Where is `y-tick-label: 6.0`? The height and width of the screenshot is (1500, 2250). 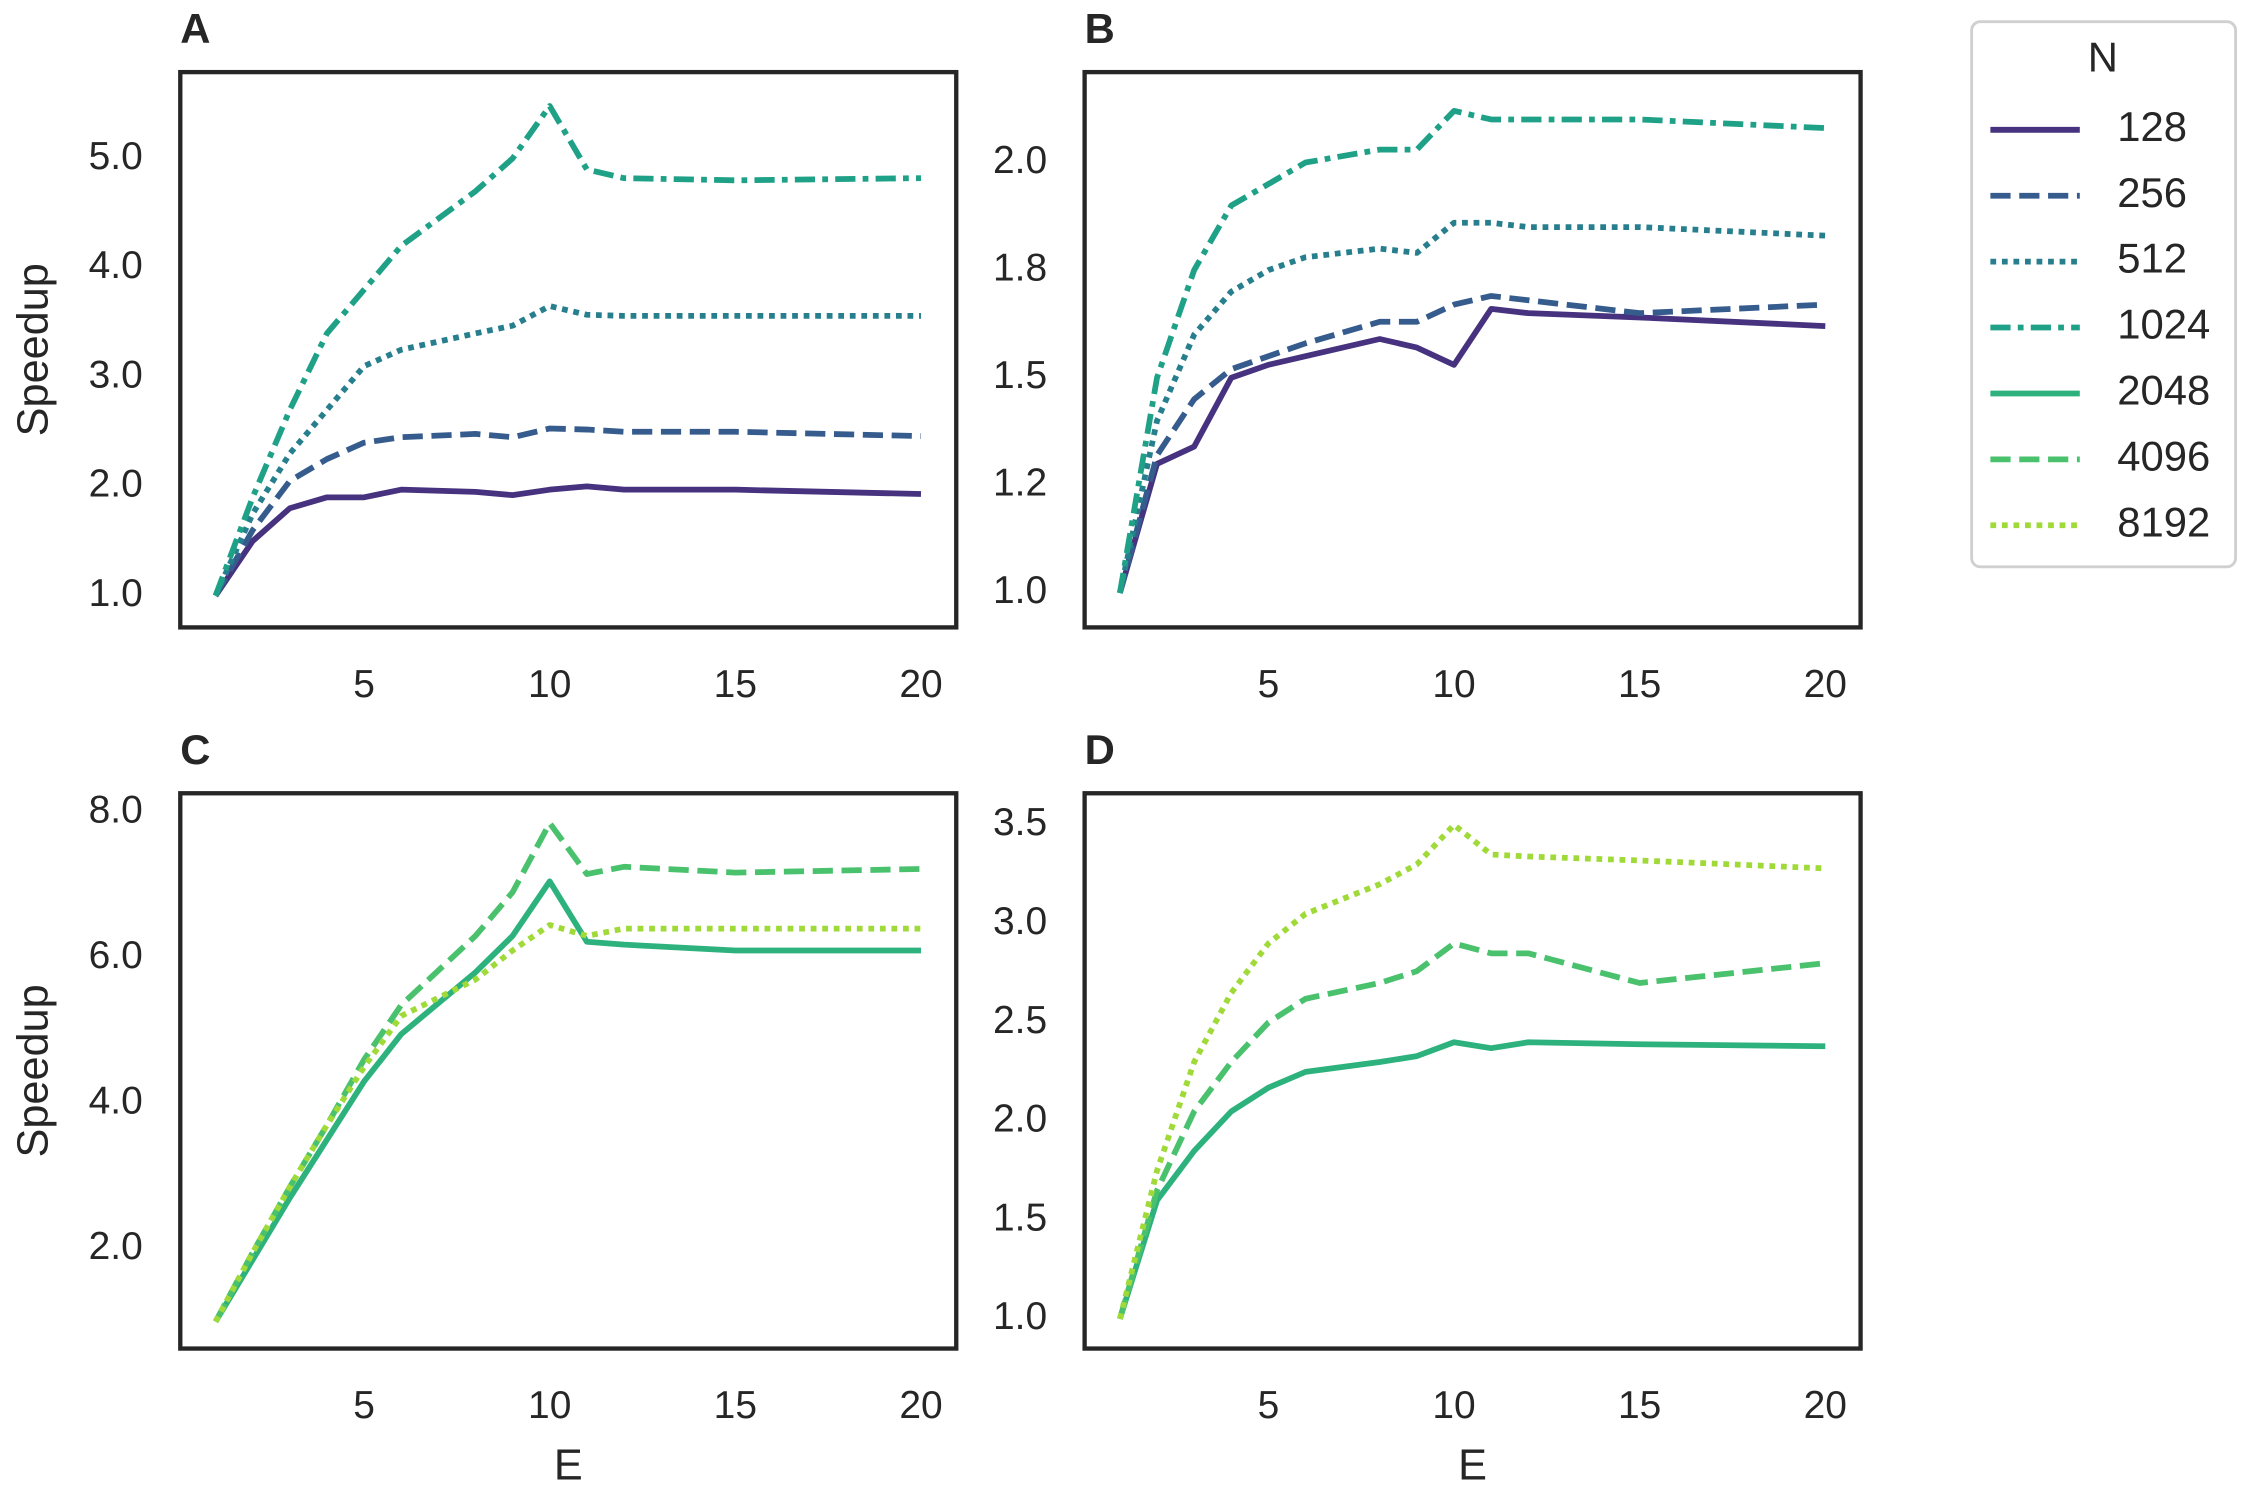 y-tick-label: 6.0 is located at coordinates (116, 955).